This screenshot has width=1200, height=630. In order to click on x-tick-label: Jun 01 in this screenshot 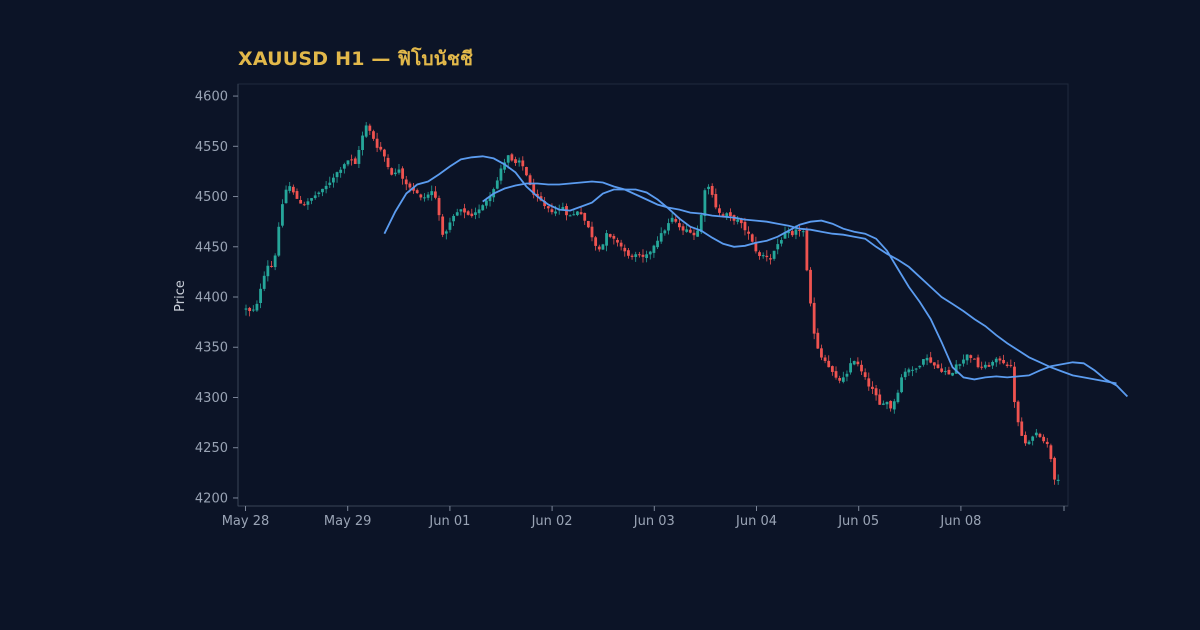, I will do `click(449, 521)`.